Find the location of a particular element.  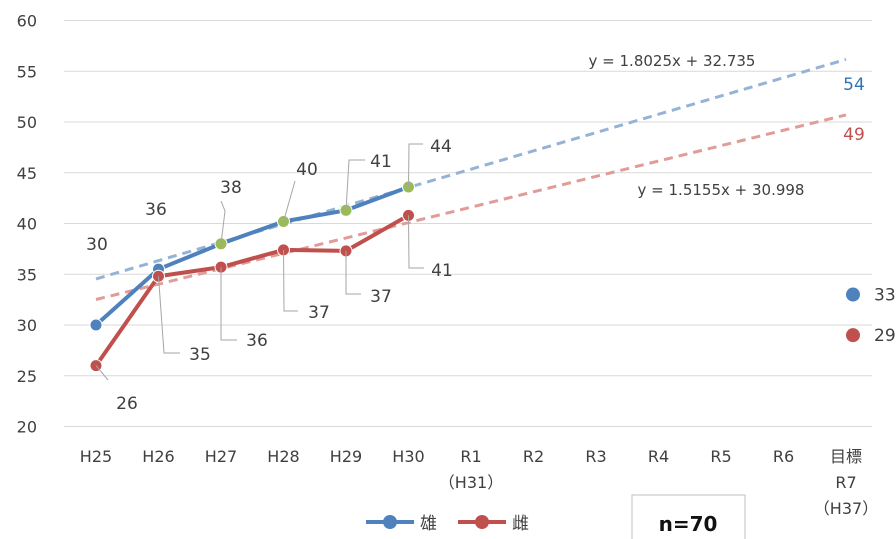

sample-size-frame is located at coordinates (688, 516).